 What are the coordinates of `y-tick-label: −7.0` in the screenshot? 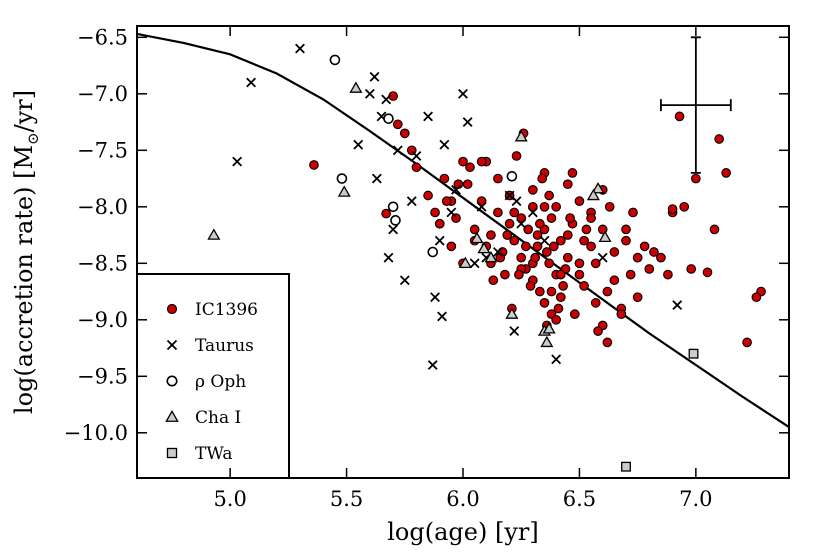 It's located at (102, 94).